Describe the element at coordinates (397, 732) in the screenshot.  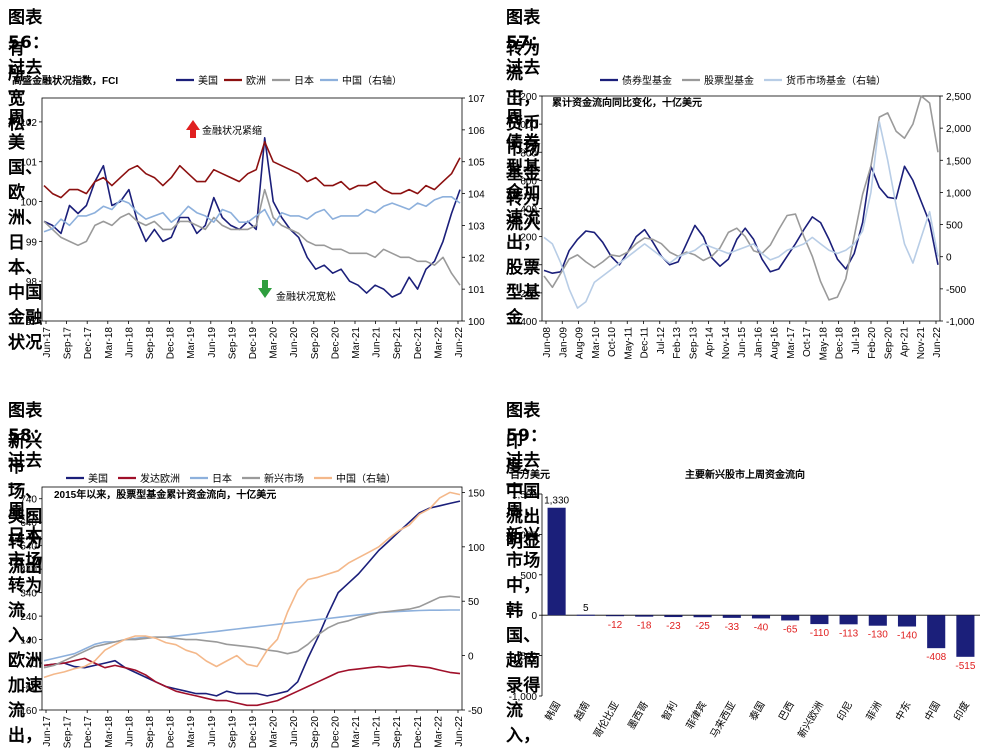
I see `x-tick-label: Sep-21` at that location.